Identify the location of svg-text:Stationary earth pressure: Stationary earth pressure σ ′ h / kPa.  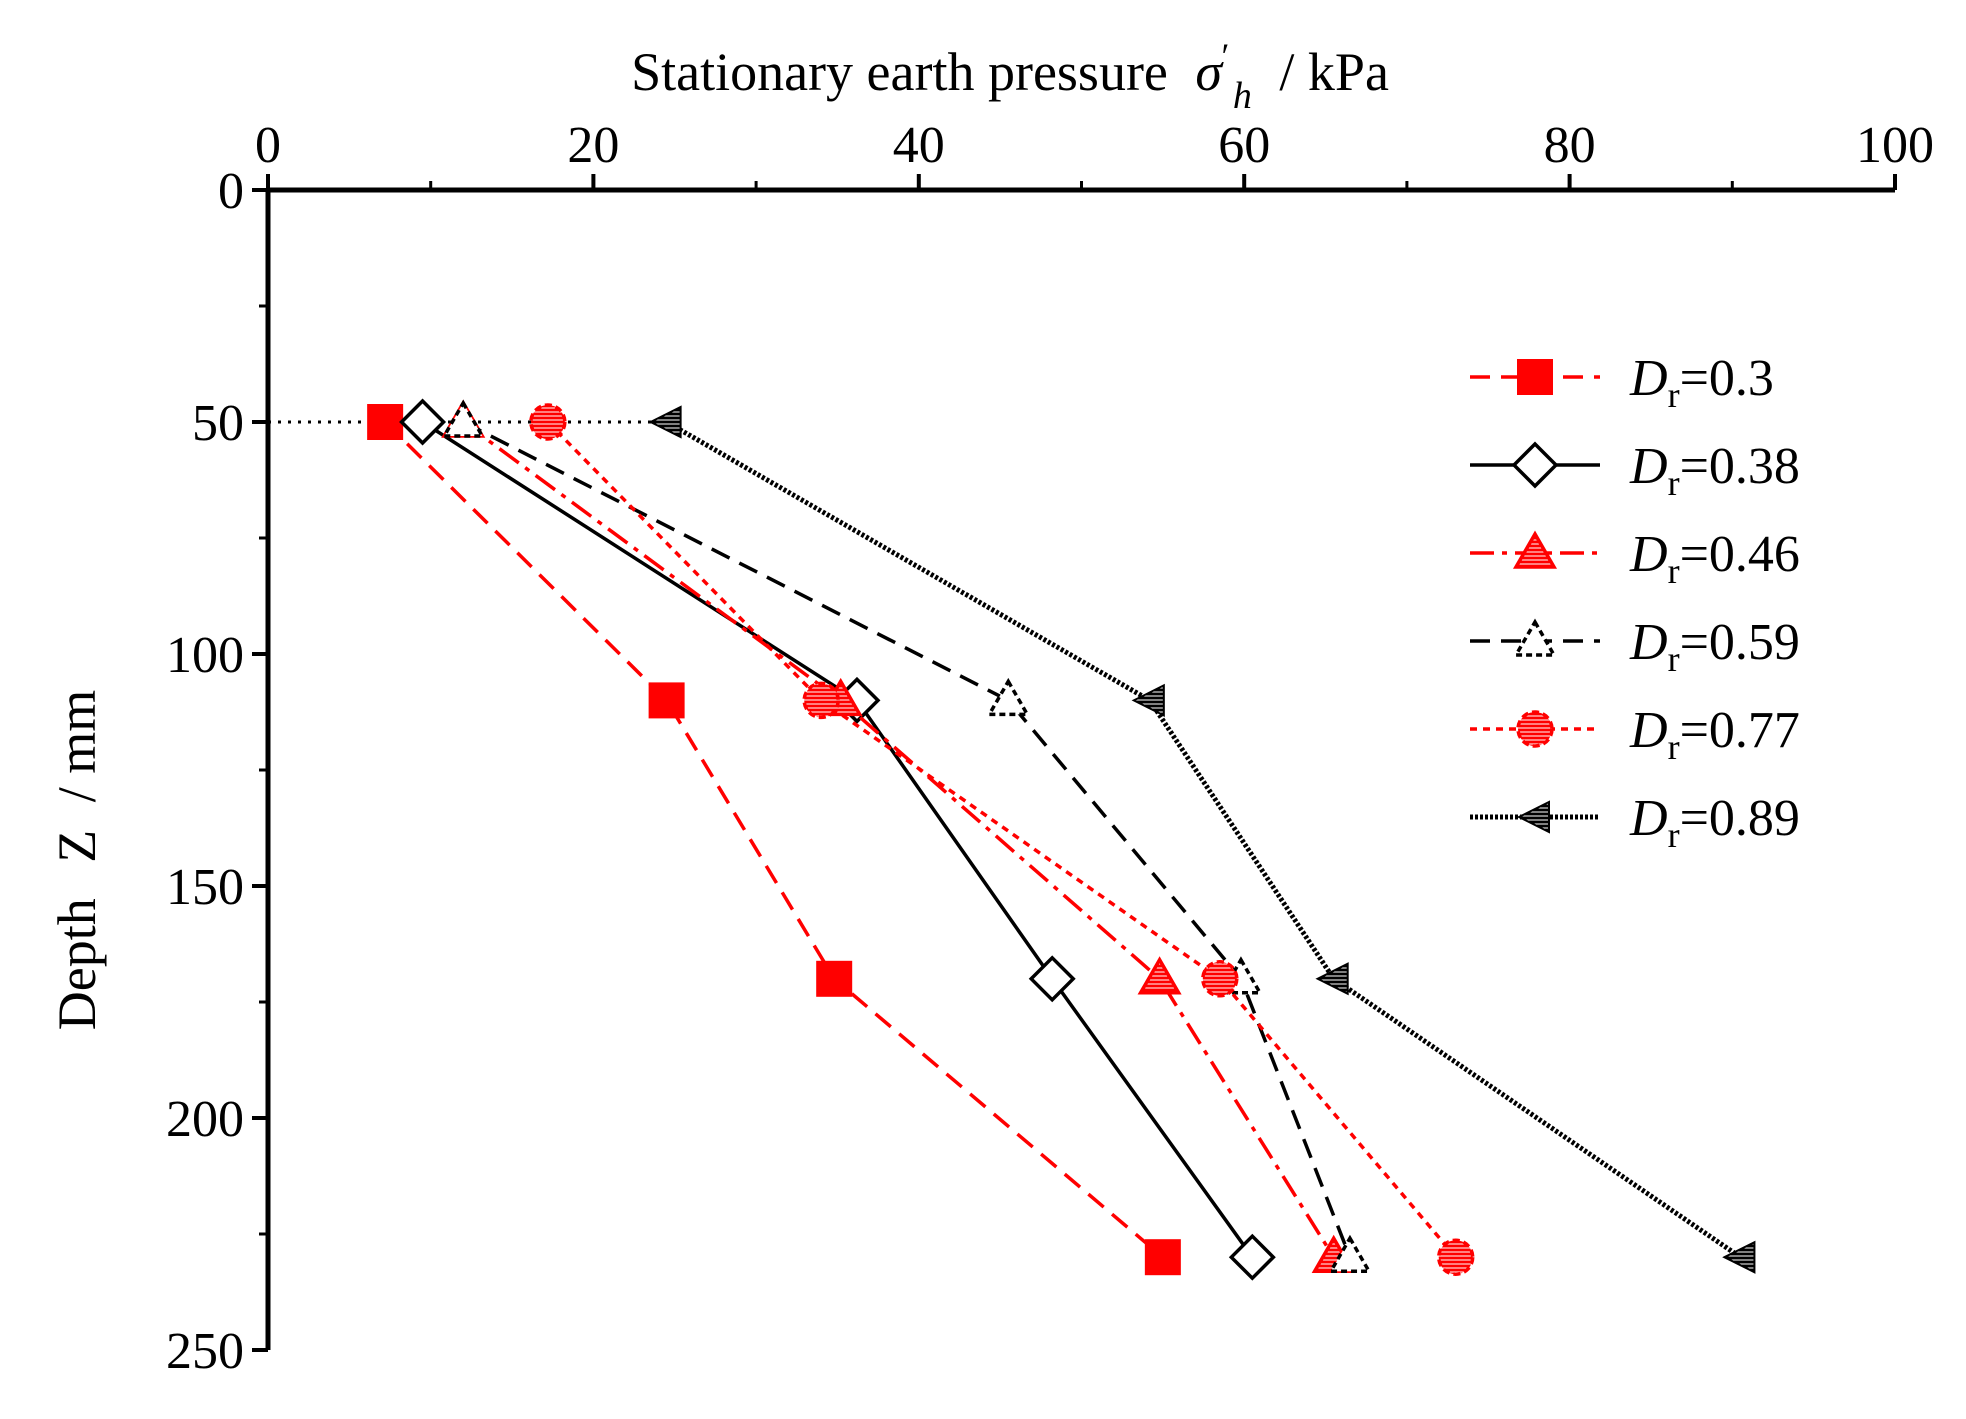
(1010, 70).